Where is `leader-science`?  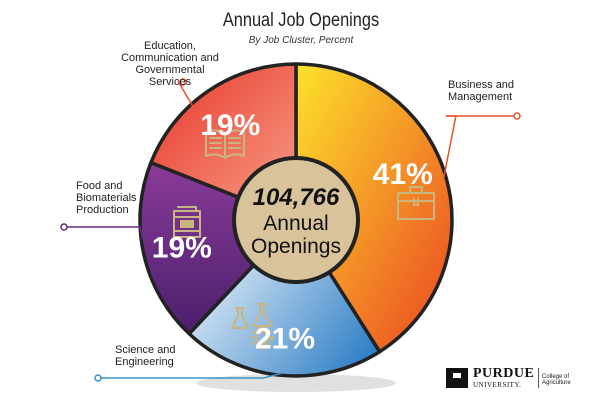 leader-science is located at coordinates (190, 375).